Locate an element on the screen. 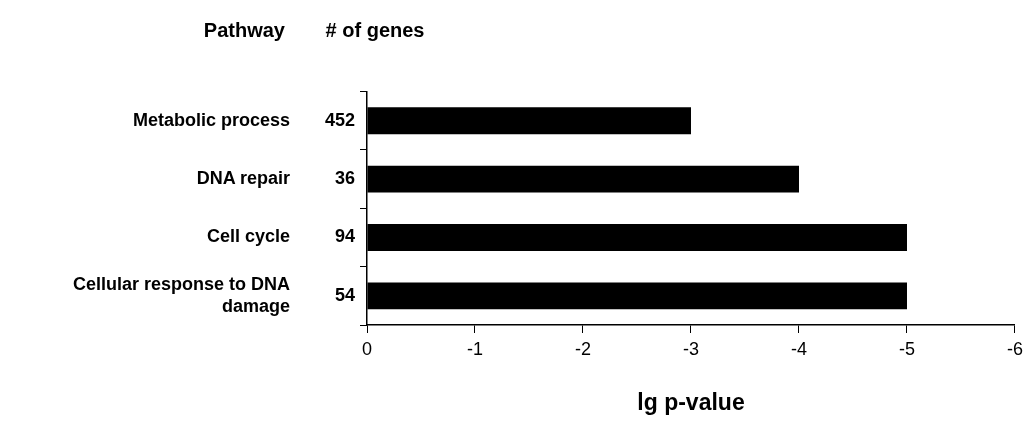  x-tick-label: -4 is located at coordinates (799, 348).